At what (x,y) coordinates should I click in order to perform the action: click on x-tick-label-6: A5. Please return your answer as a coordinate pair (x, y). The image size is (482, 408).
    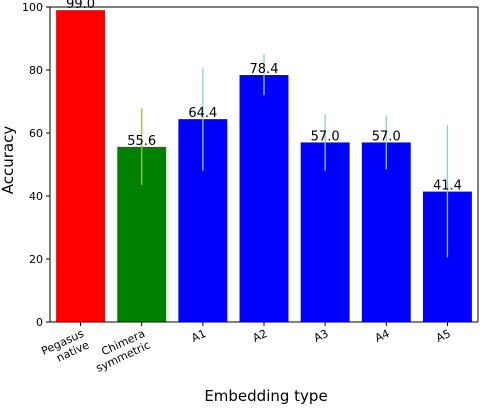
    Looking at the image, I should click on (443, 336).